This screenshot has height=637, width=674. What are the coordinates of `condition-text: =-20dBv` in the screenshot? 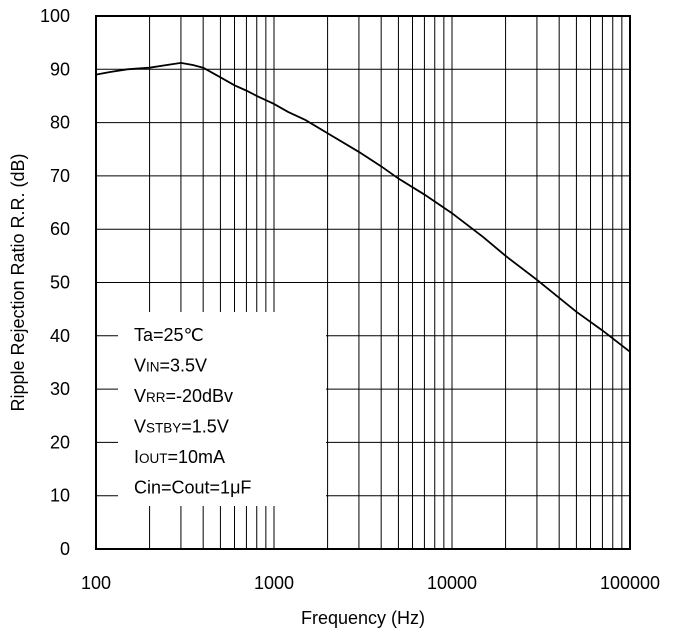 It's located at (200, 396).